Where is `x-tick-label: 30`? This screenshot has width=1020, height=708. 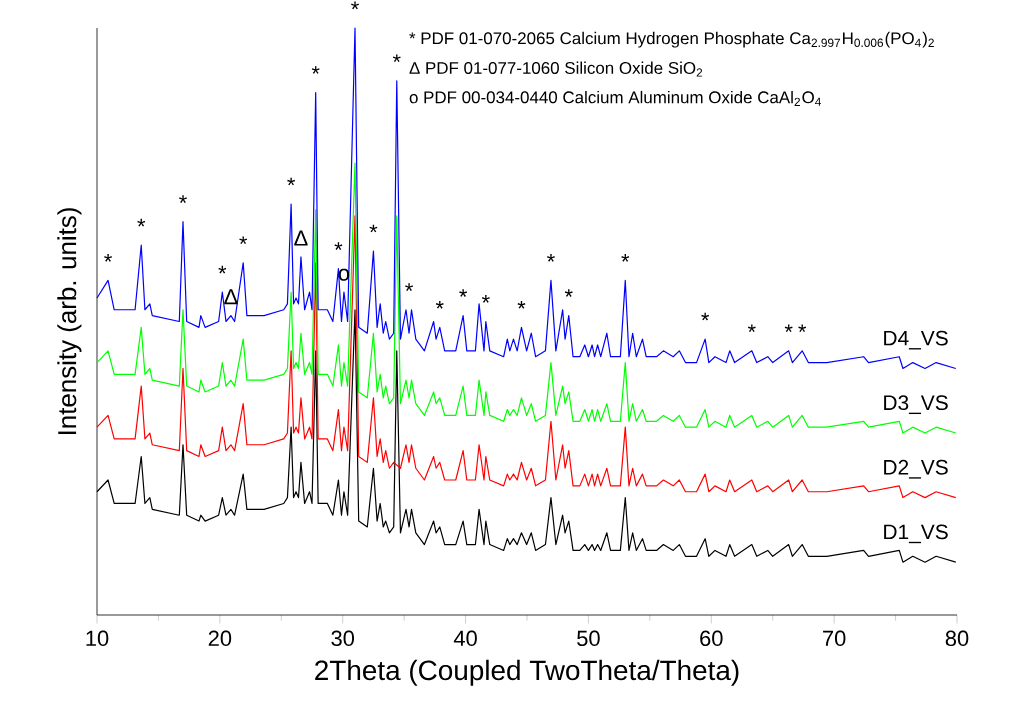 x-tick-label: 30 is located at coordinates (343, 638).